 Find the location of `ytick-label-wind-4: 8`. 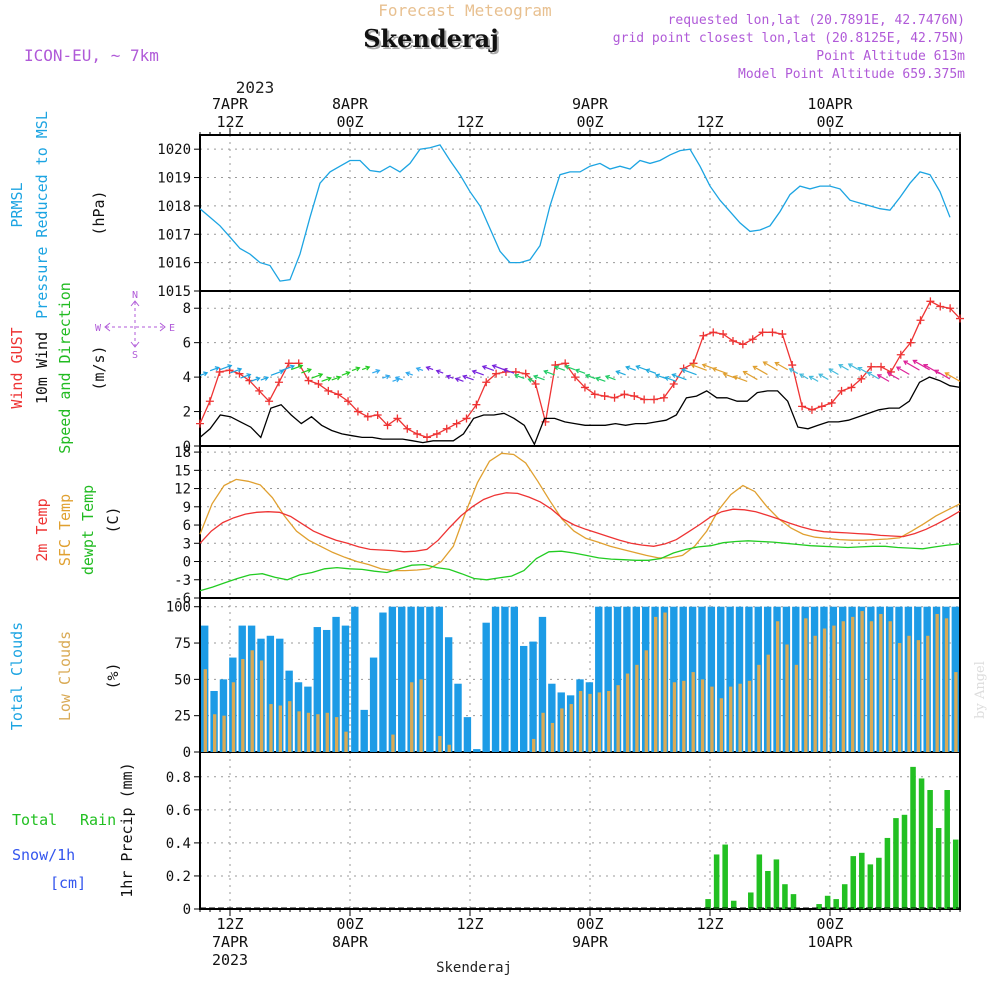

ytick-label-wind-4: 8 is located at coordinates (187, 309).